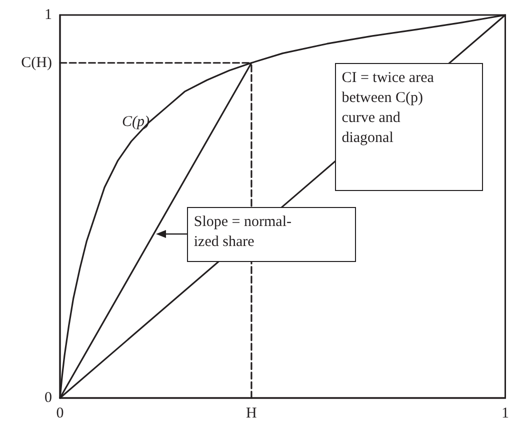  Describe the element at coordinates (252, 414) in the screenshot. I see `x-tick-label: H` at that location.